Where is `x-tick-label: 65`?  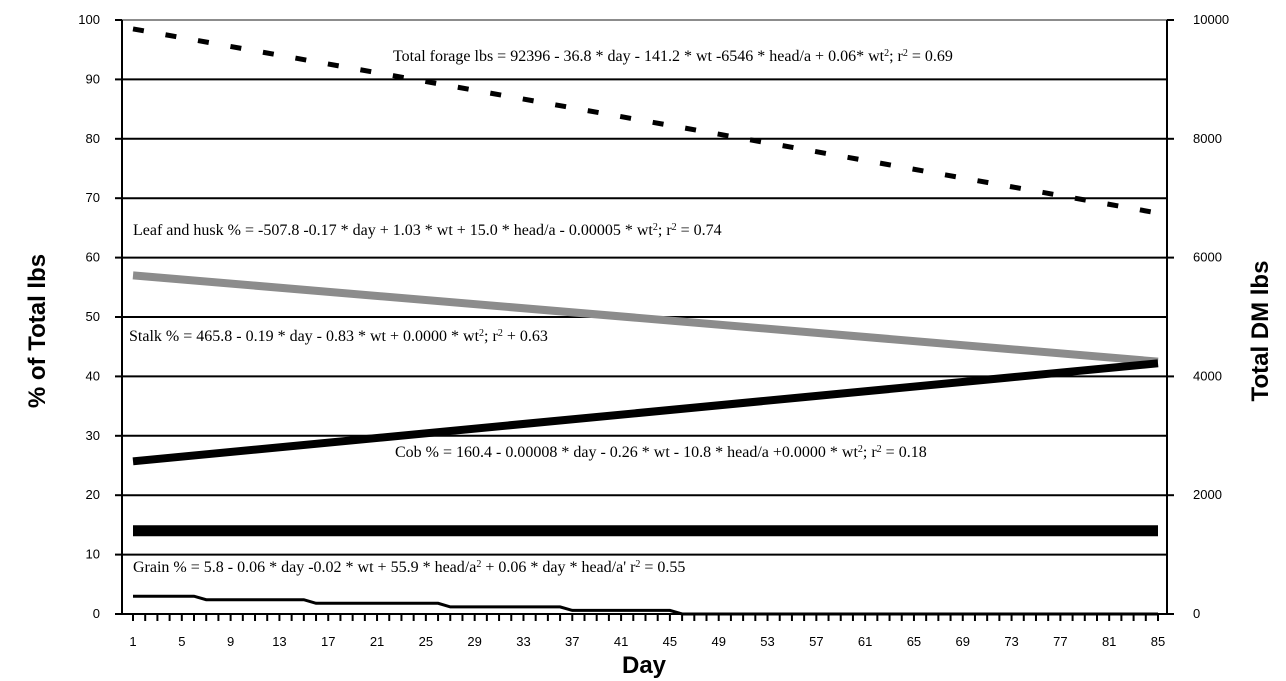 x-tick-label: 65 is located at coordinates (914, 641).